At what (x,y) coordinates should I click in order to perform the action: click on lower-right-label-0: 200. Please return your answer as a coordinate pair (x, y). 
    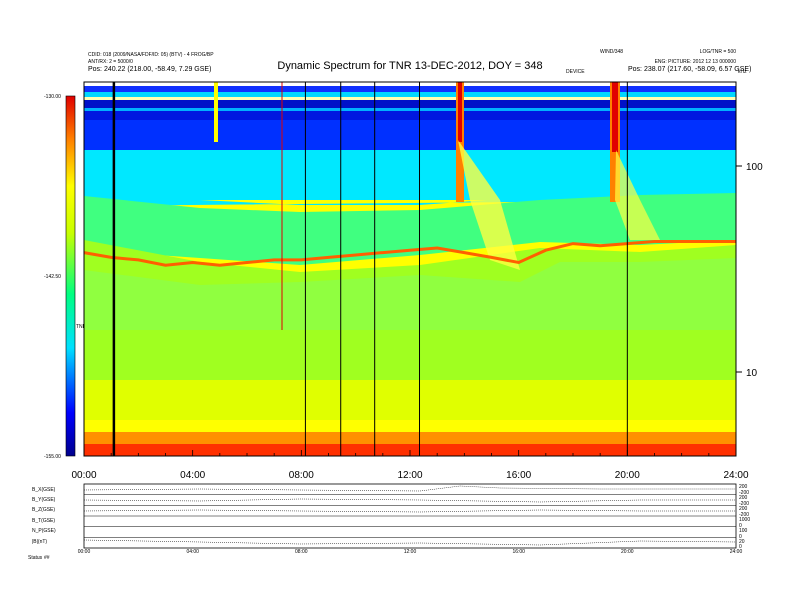
    Looking at the image, I should click on (743, 487).